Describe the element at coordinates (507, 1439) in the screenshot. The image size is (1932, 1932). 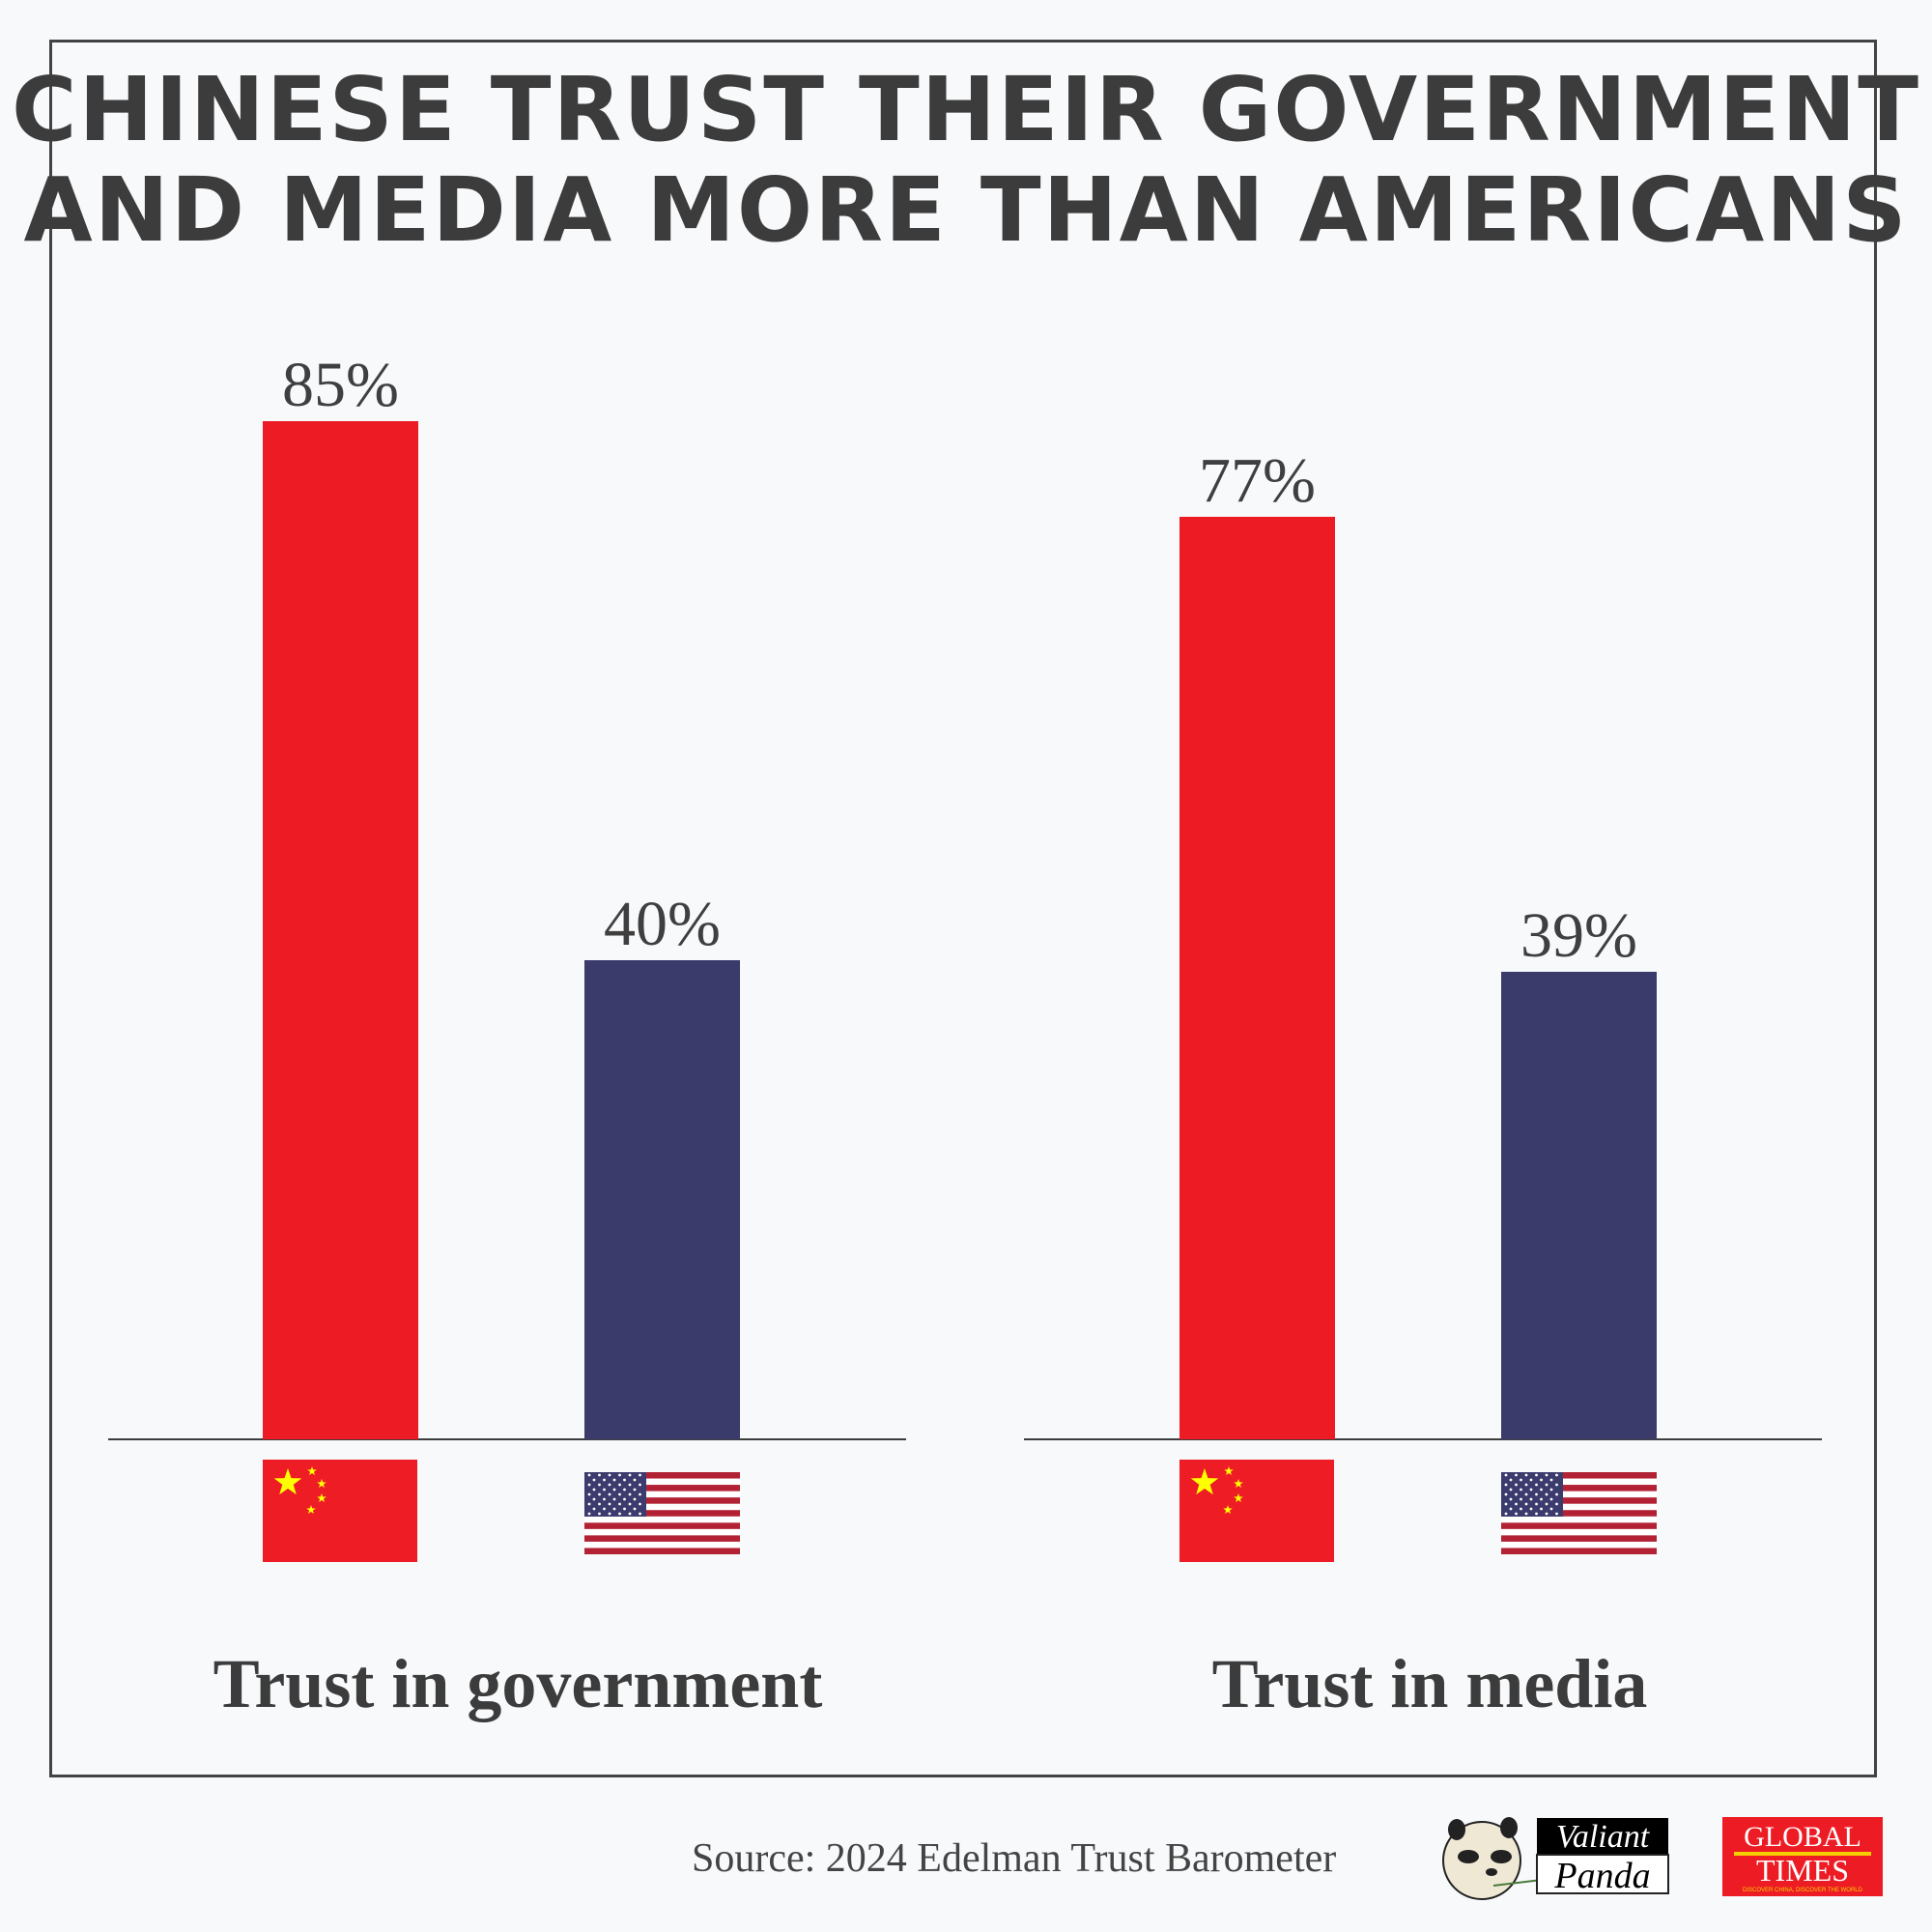
I see `axis-line-government` at that location.